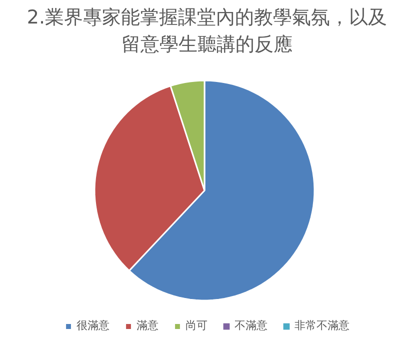 This screenshot has height=347, width=413. What do you see at coordinates (207, 31) in the screenshot?
I see `chart-title: 2.業界專家能掌握課堂內的教學氣氛，以及留意學生聽講的反應` at bounding box center [207, 31].